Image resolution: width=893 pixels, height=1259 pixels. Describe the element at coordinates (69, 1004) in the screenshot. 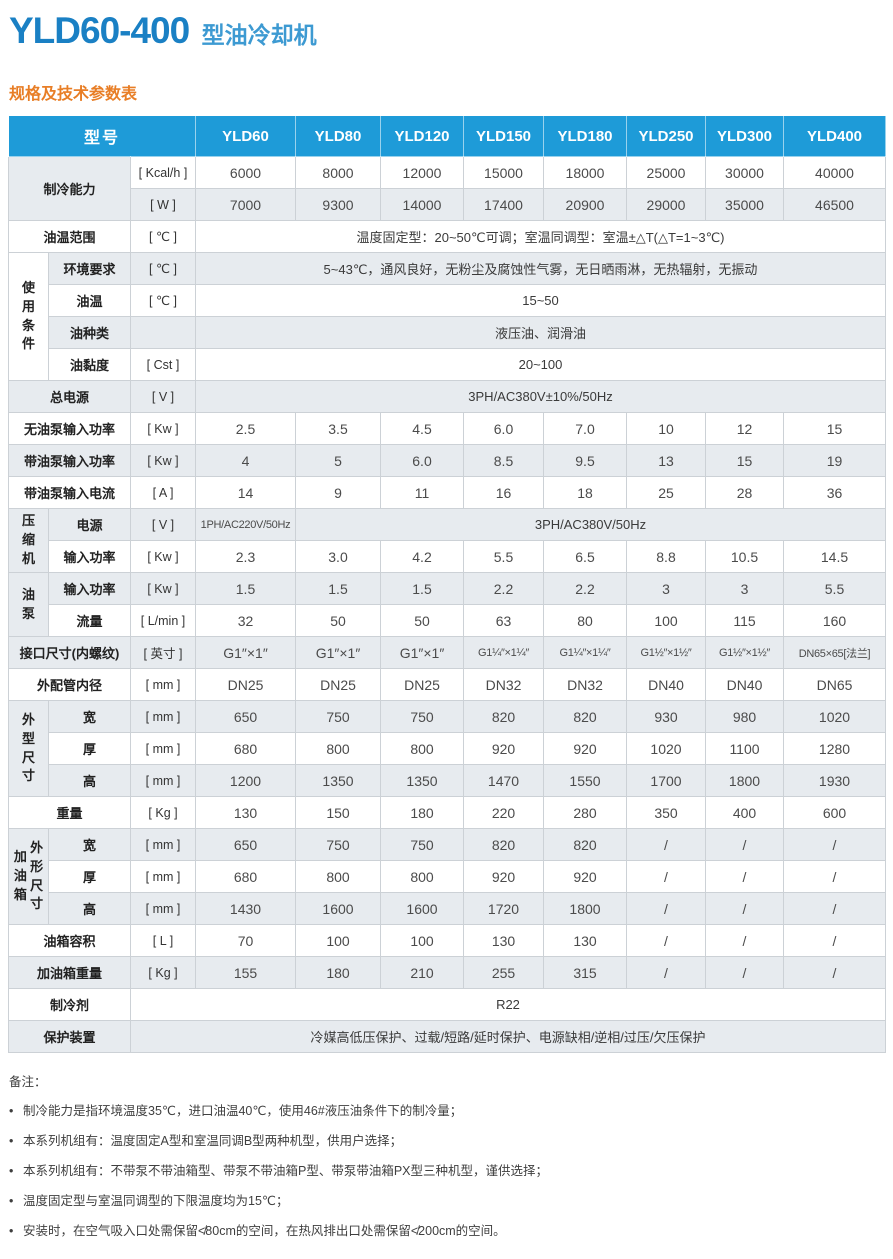

I see `row-label: 制冷剂` at that location.